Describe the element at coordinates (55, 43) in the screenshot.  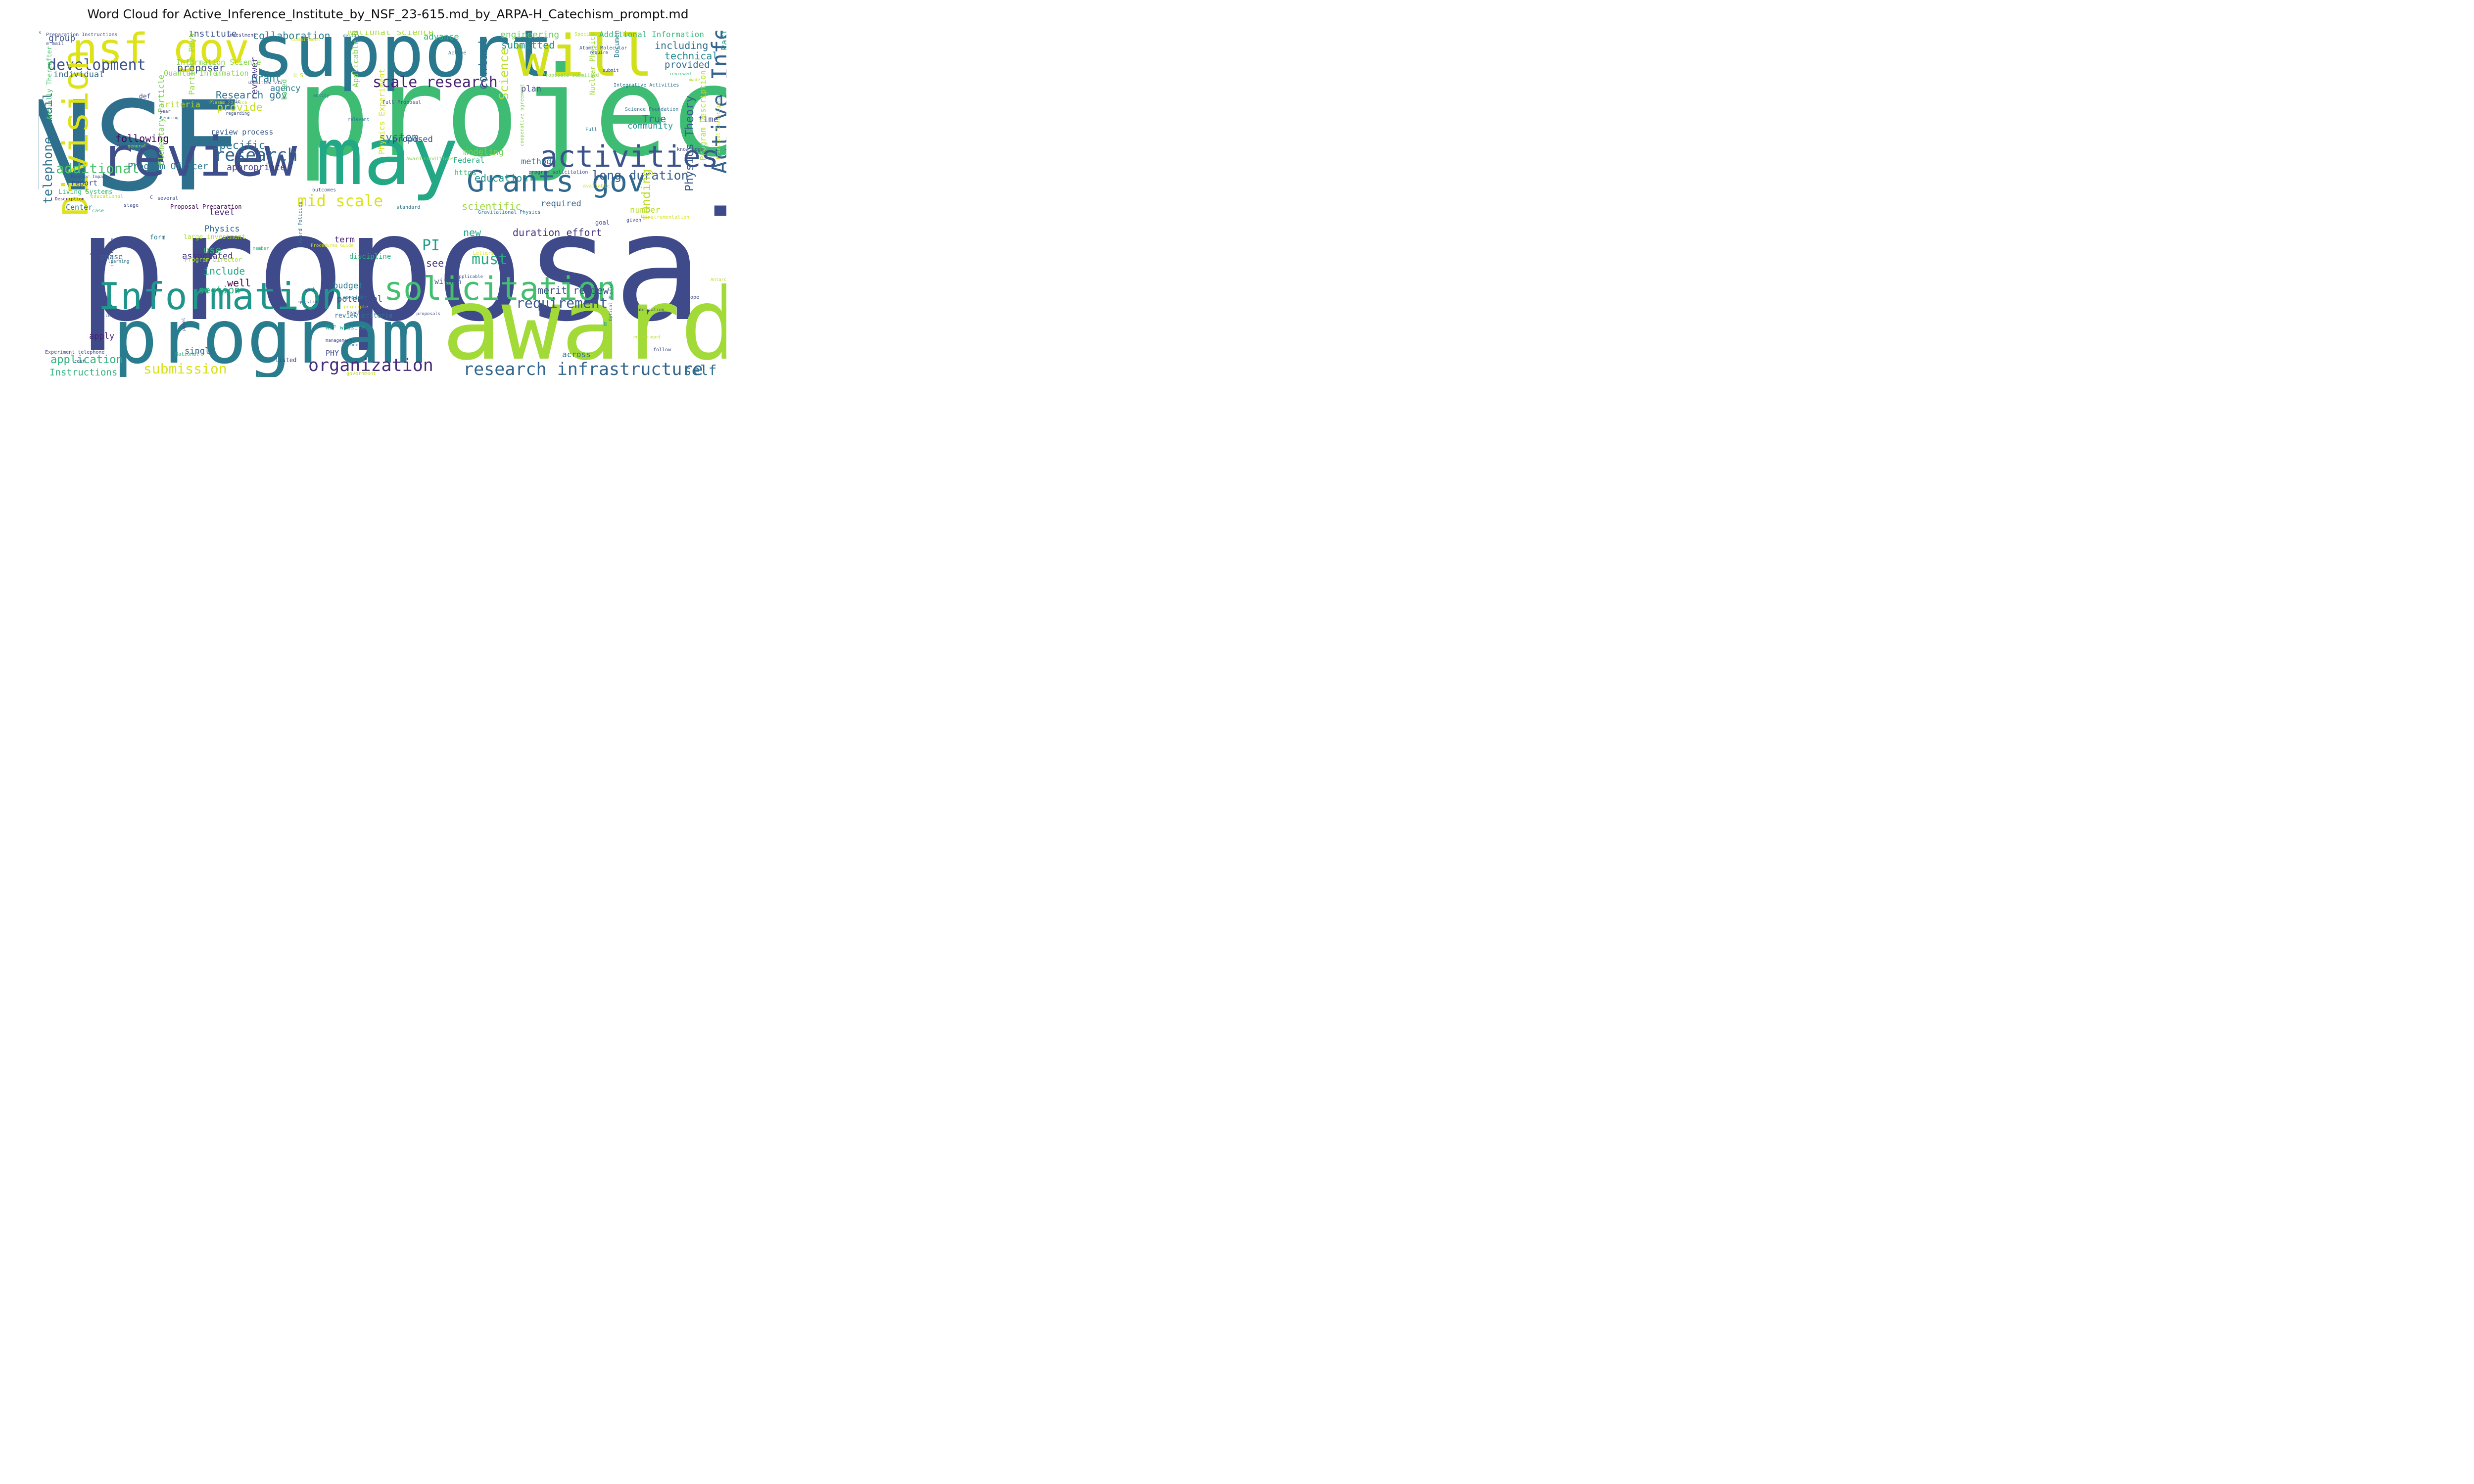
I see `cloud-word-e-mail: e mail` at that location.